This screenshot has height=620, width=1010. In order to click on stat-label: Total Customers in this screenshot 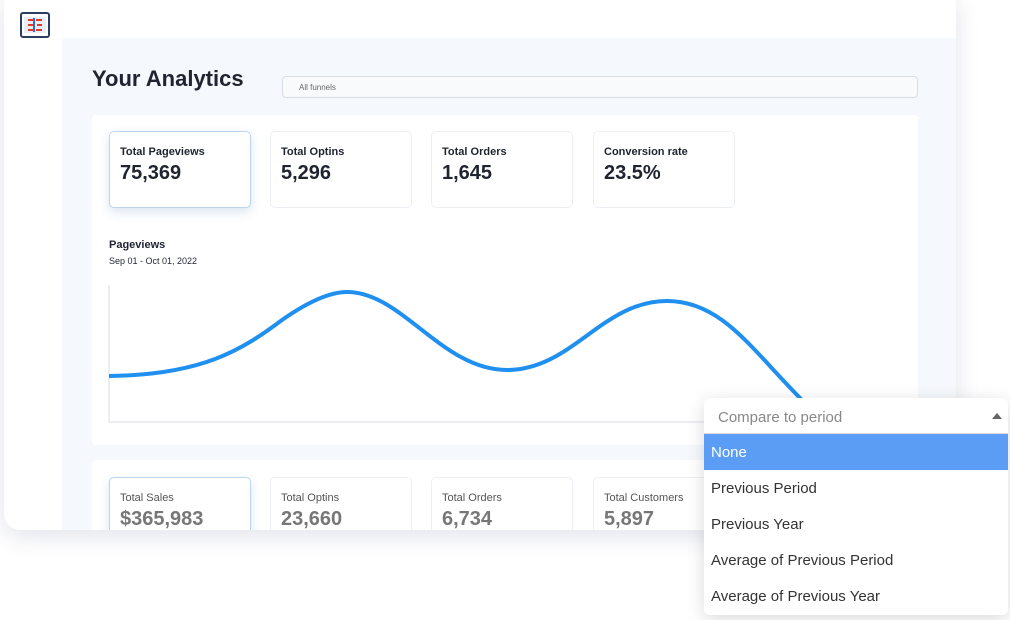, I will do `click(644, 498)`.